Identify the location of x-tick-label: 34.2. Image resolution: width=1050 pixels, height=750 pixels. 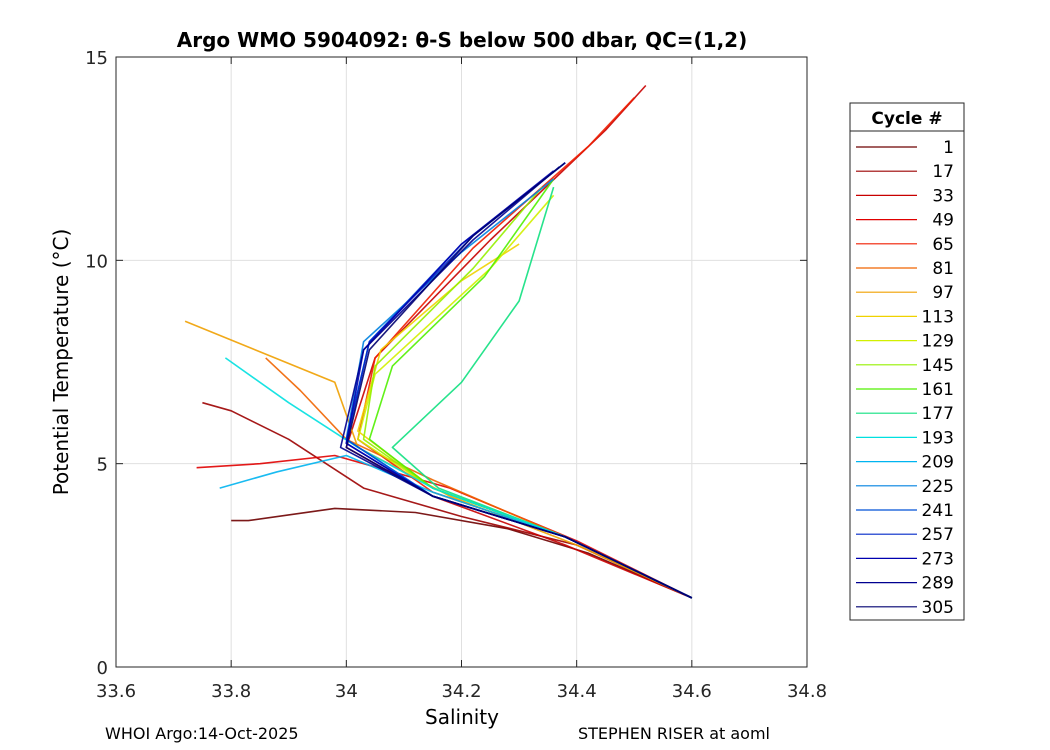
(461, 691).